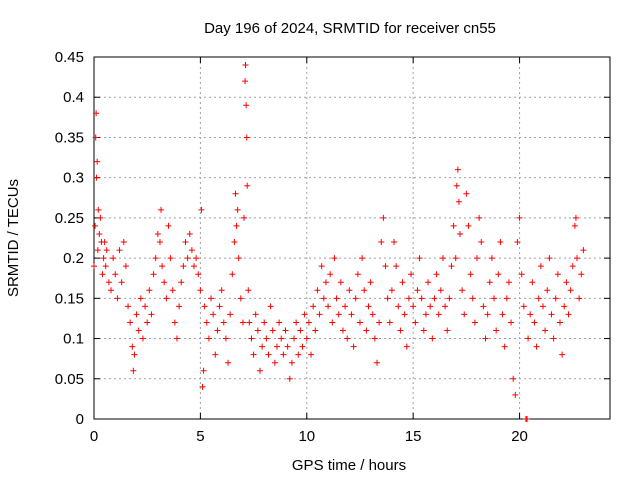 The image size is (640, 480). Describe the element at coordinates (306, 436) in the screenshot. I see `x-tick-label: 10` at that location.